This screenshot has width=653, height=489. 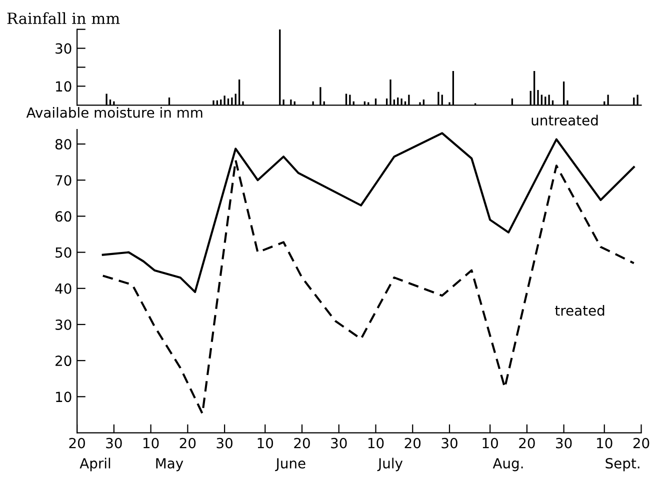 I want to click on y-tick-label: 80, so click(x=63, y=144).